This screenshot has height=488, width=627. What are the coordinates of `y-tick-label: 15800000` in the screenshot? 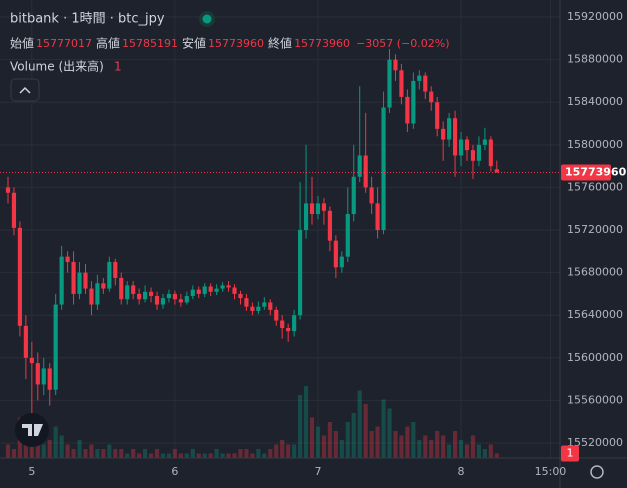 It's located at (595, 144).